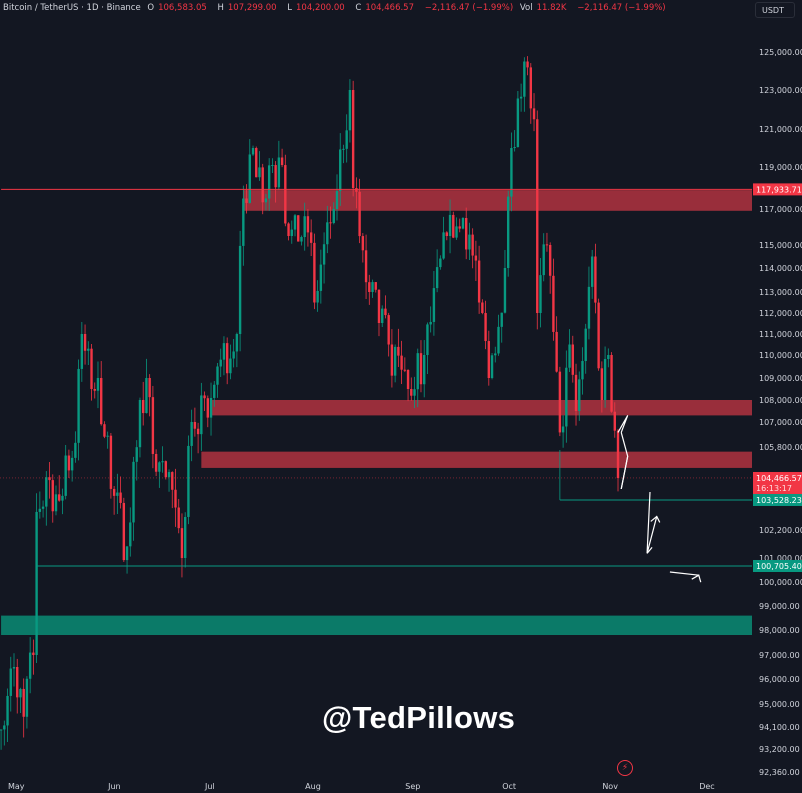 This screenshot has height=793, width=802. I want to click on zone-resistance, so click(497, 200).